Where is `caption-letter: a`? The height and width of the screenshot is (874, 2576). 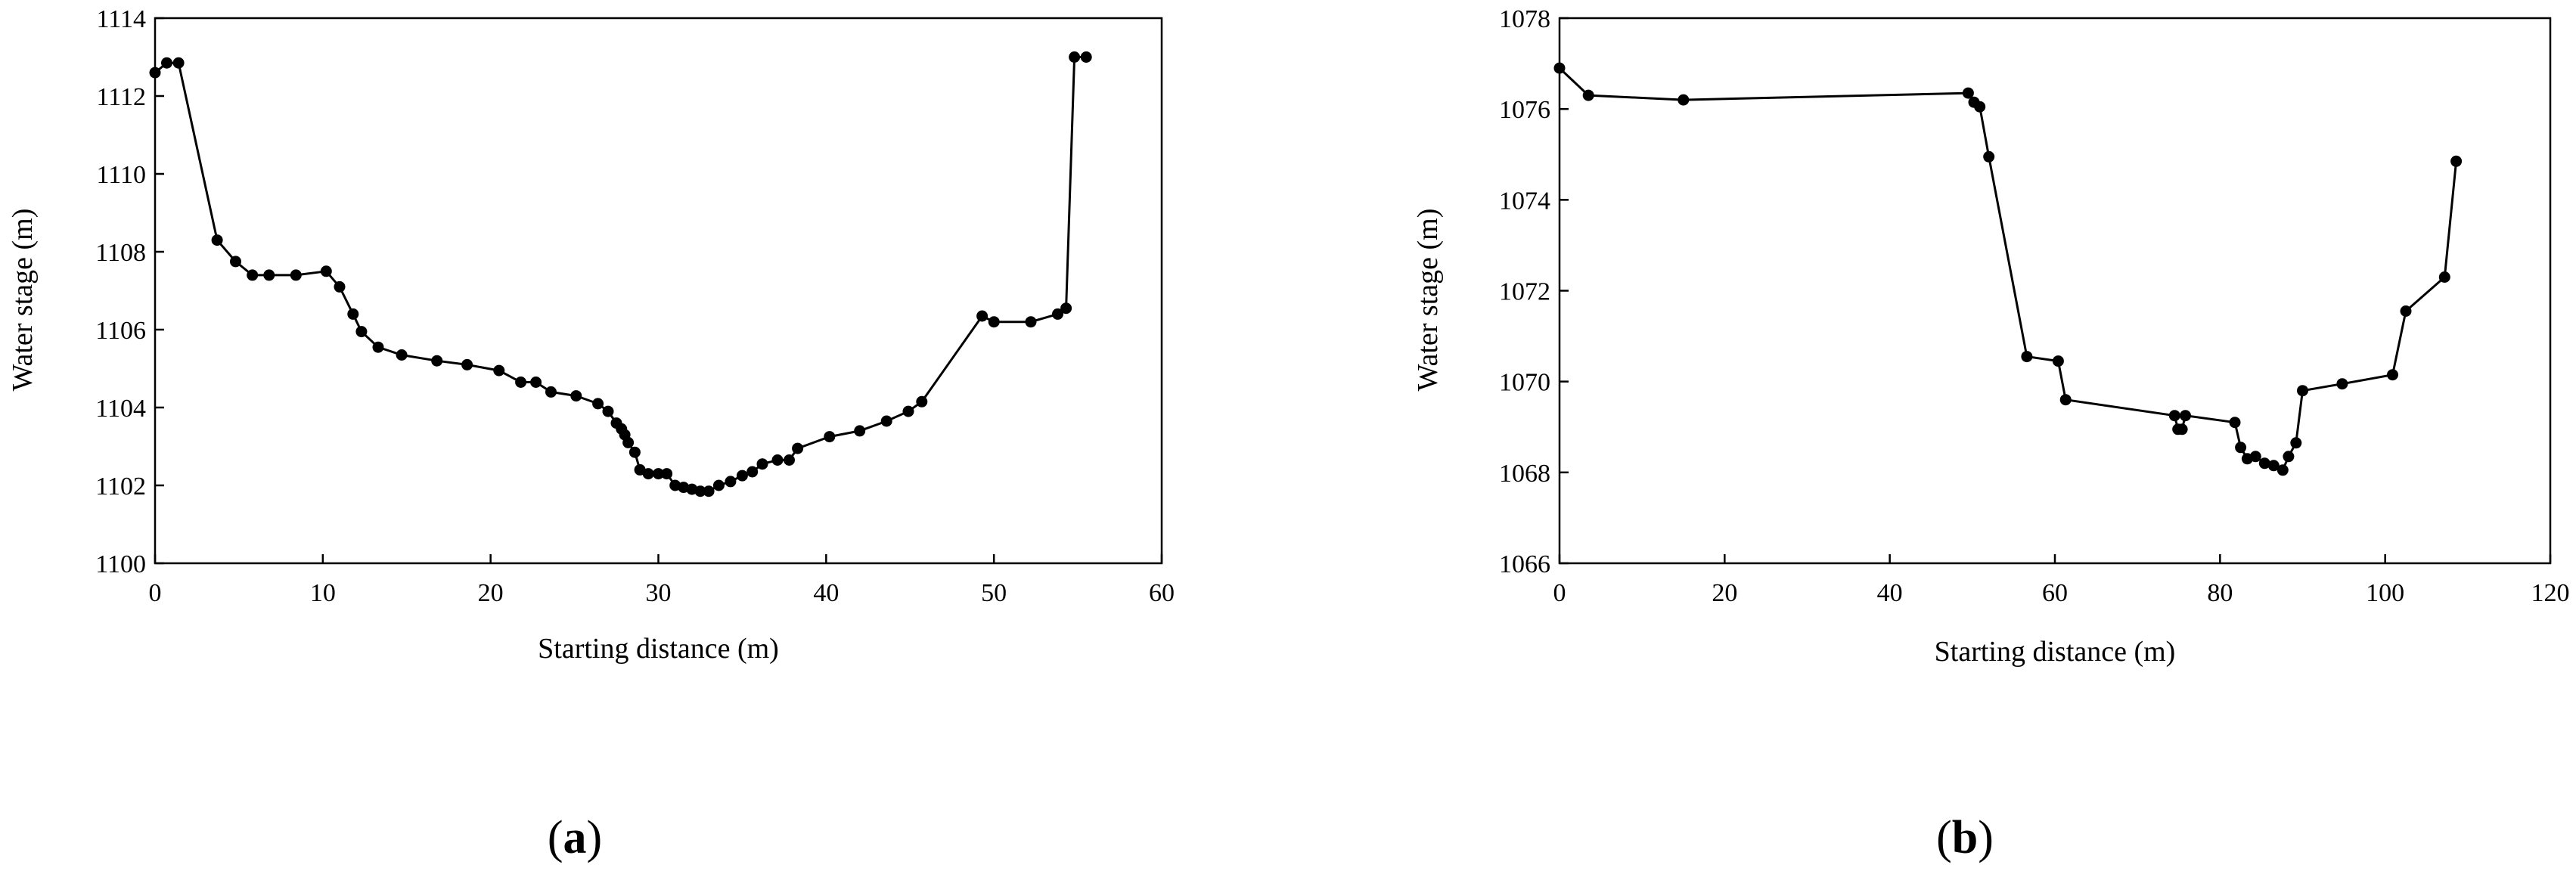
caption-letter: a is located at coordinates (575, 837).